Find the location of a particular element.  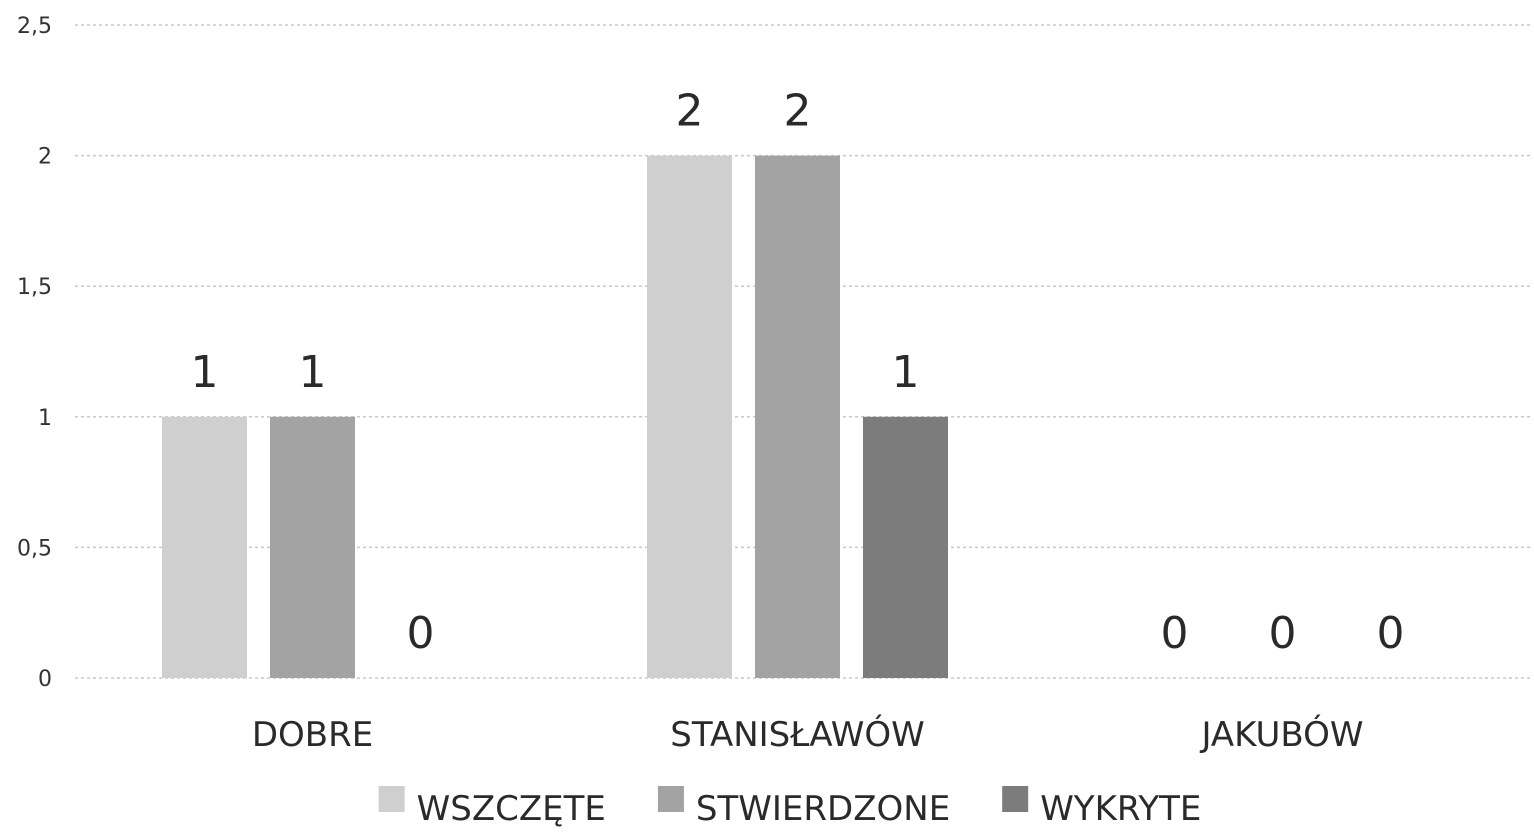

category-labels: DOBRE STANISŁAWÓW JAKUBÓW is located at coordinates (808, 734).